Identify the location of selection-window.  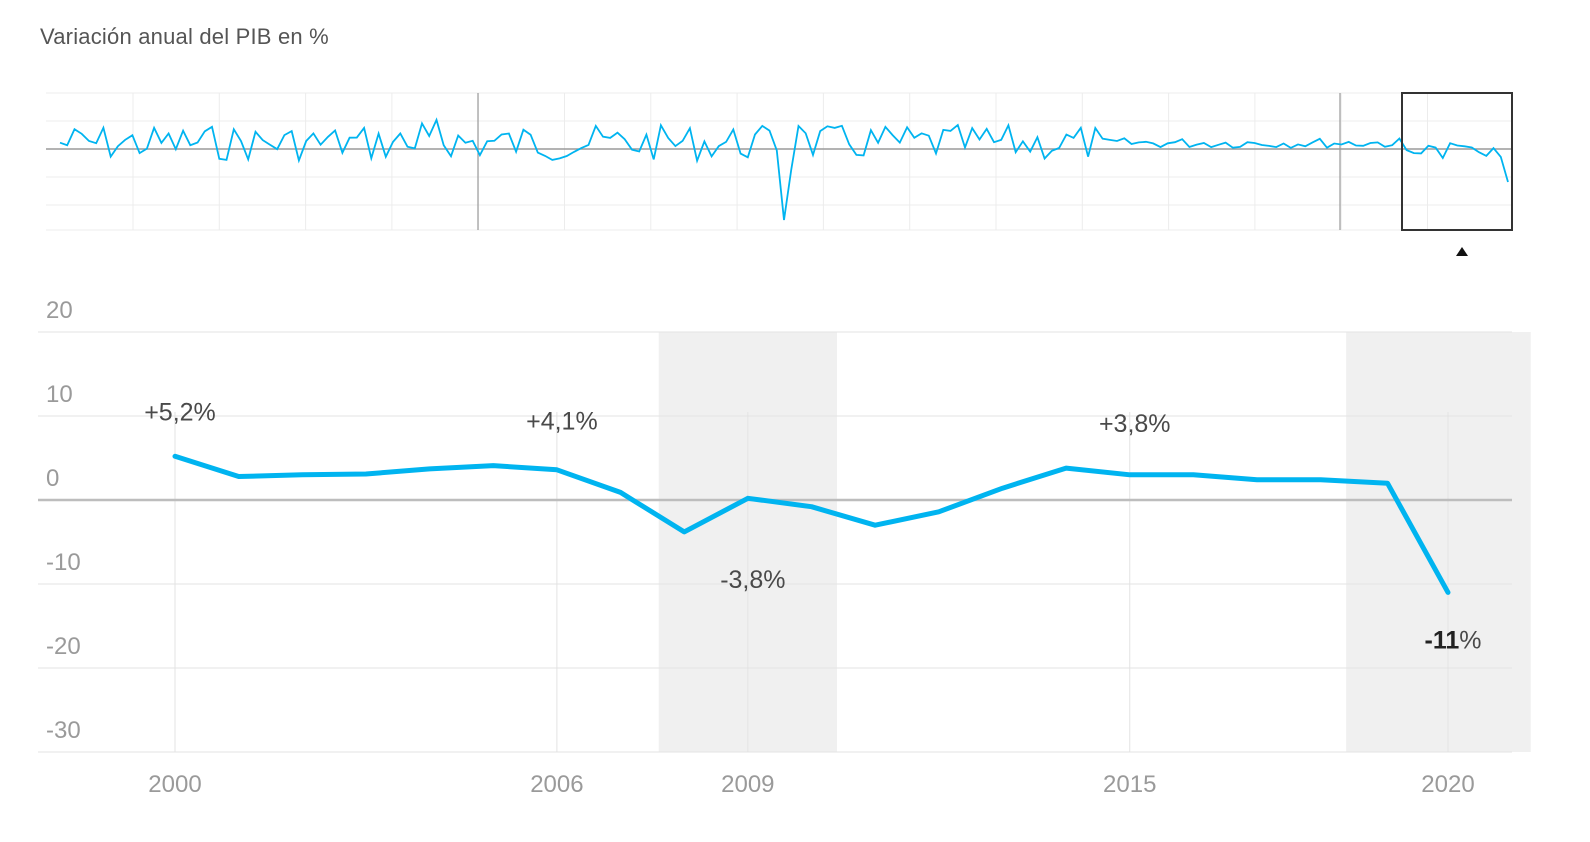
(1457, 161).